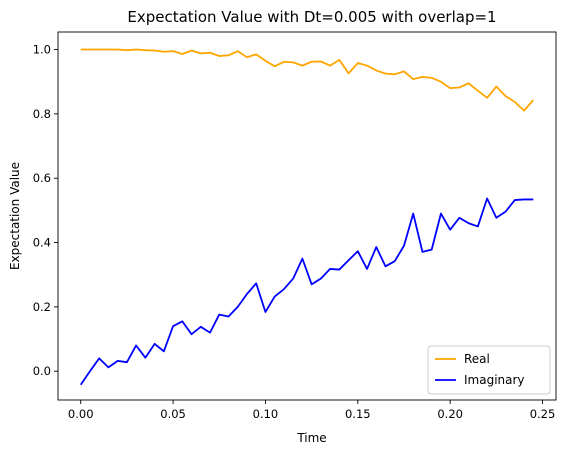 This screenshot has height=455, width=569. Describe the element at coordinates (42, 50) in the screenshot. I see `y-tick-label: 1.0` at that location.